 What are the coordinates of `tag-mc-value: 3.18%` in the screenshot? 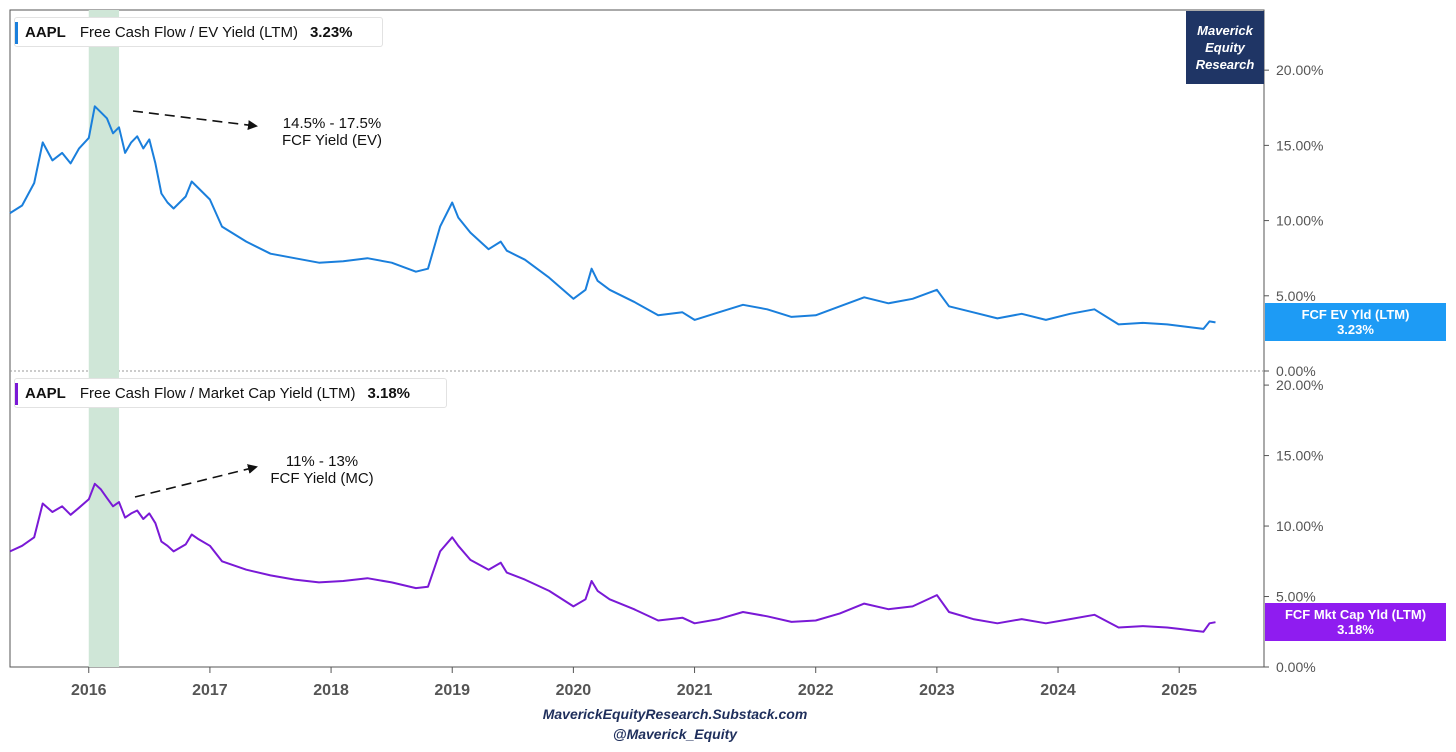 It's located at (1355, 630).